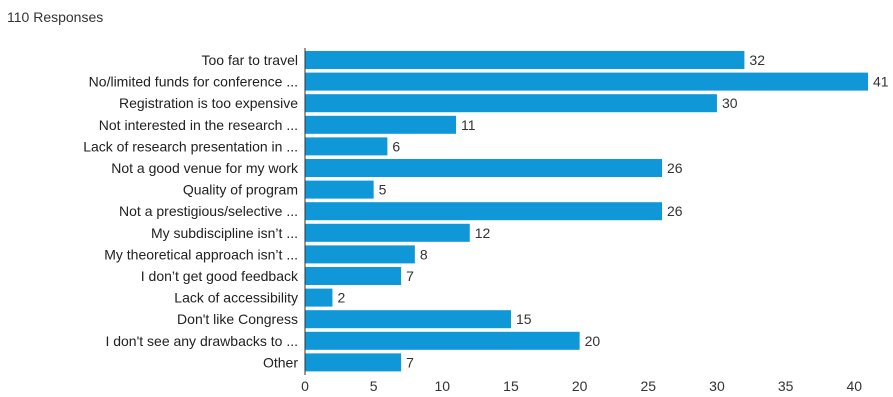 This screenshot has width=893, height=397. I want to click on value-label: 32, so click(757, 60).